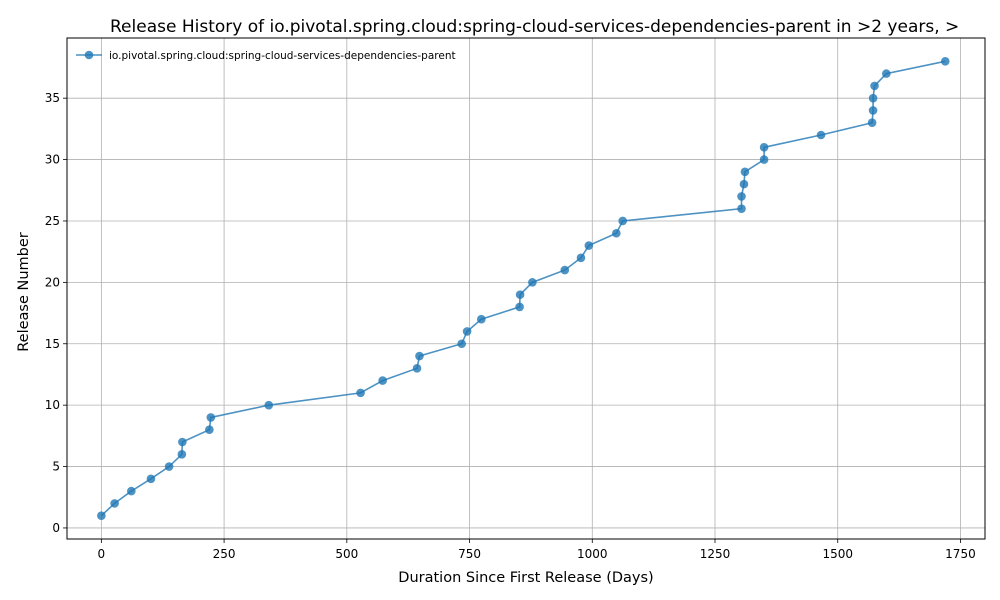  Describe the element at coordinates (52, 160) in the screenshot. I see `y-tick-label: 30` at that location.